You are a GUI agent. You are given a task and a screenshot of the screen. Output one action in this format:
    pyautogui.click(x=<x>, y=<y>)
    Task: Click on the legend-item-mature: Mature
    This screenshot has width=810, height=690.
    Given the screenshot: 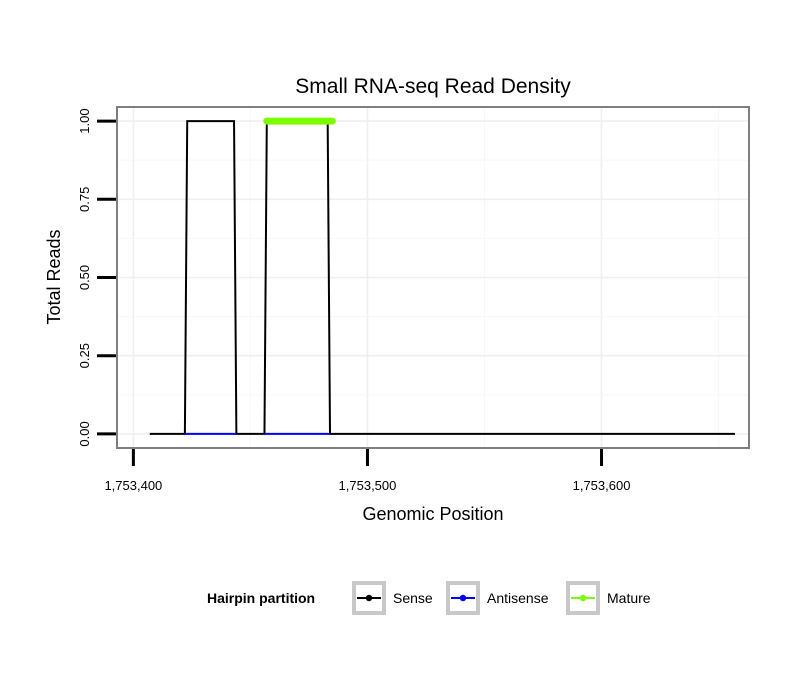 What is the action you would take?
    pyautogui.click(x=608, y=598)
    